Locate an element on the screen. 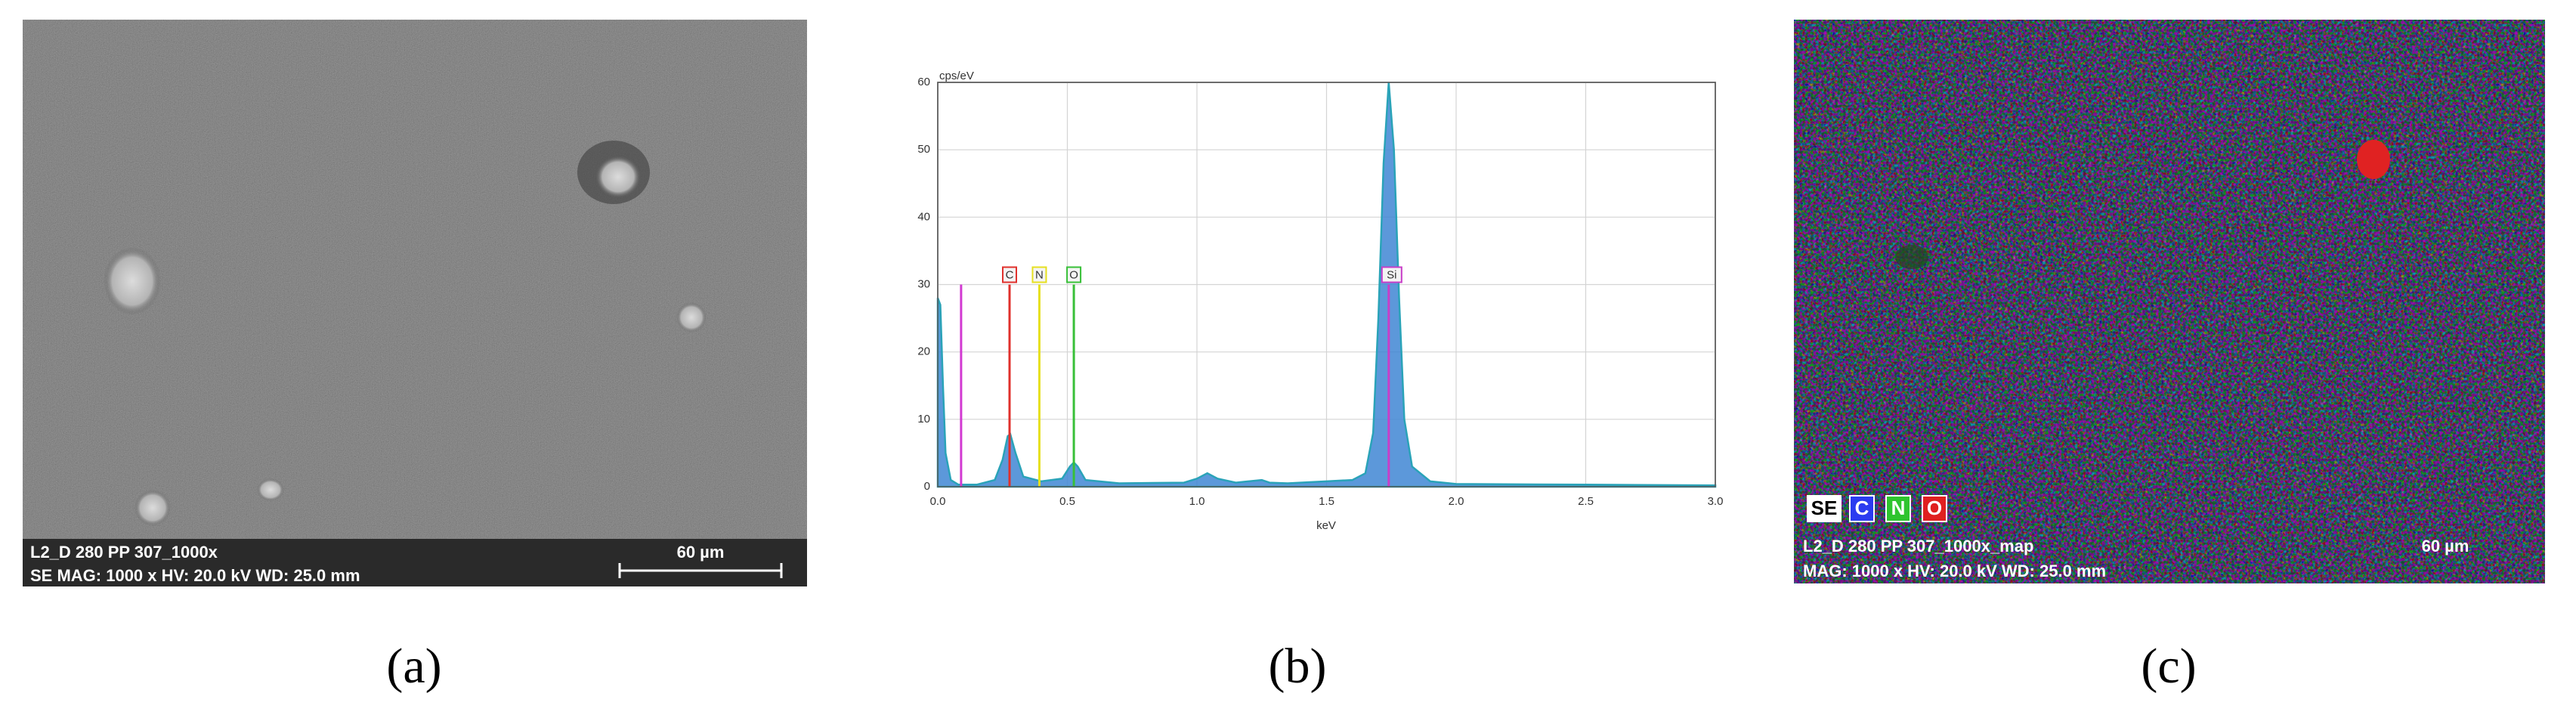  marker-label: C is located at coordinates (1010, 274).